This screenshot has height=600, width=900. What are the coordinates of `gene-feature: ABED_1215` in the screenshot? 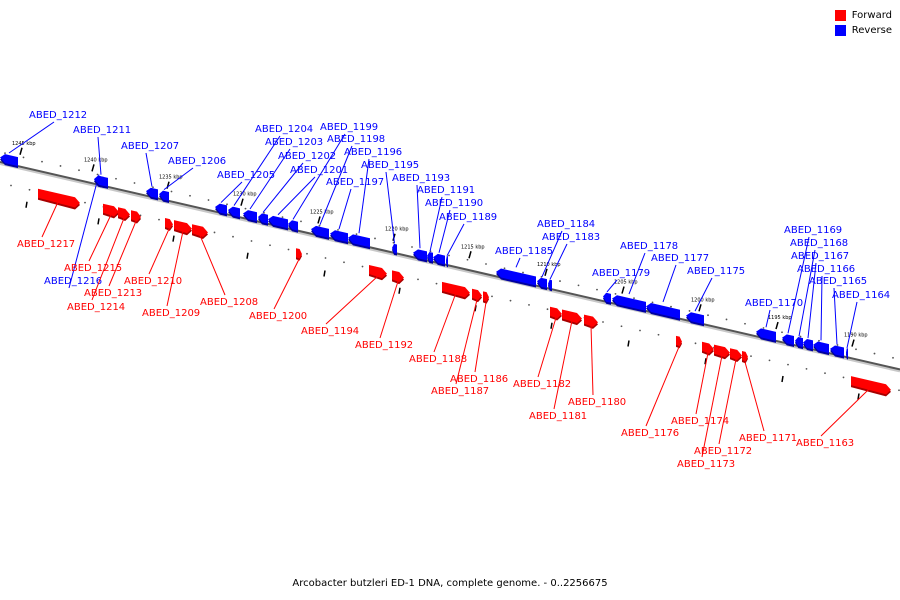 It's located at (93, 238).